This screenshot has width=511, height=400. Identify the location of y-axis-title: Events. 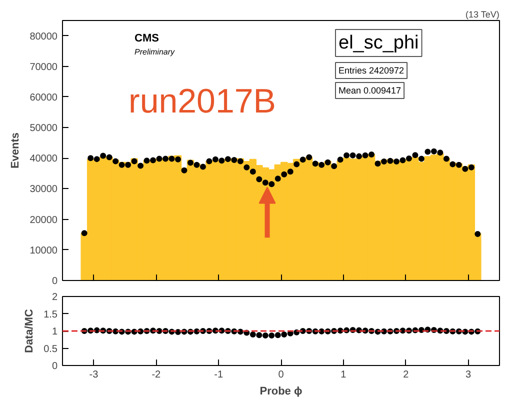
(16, 150).